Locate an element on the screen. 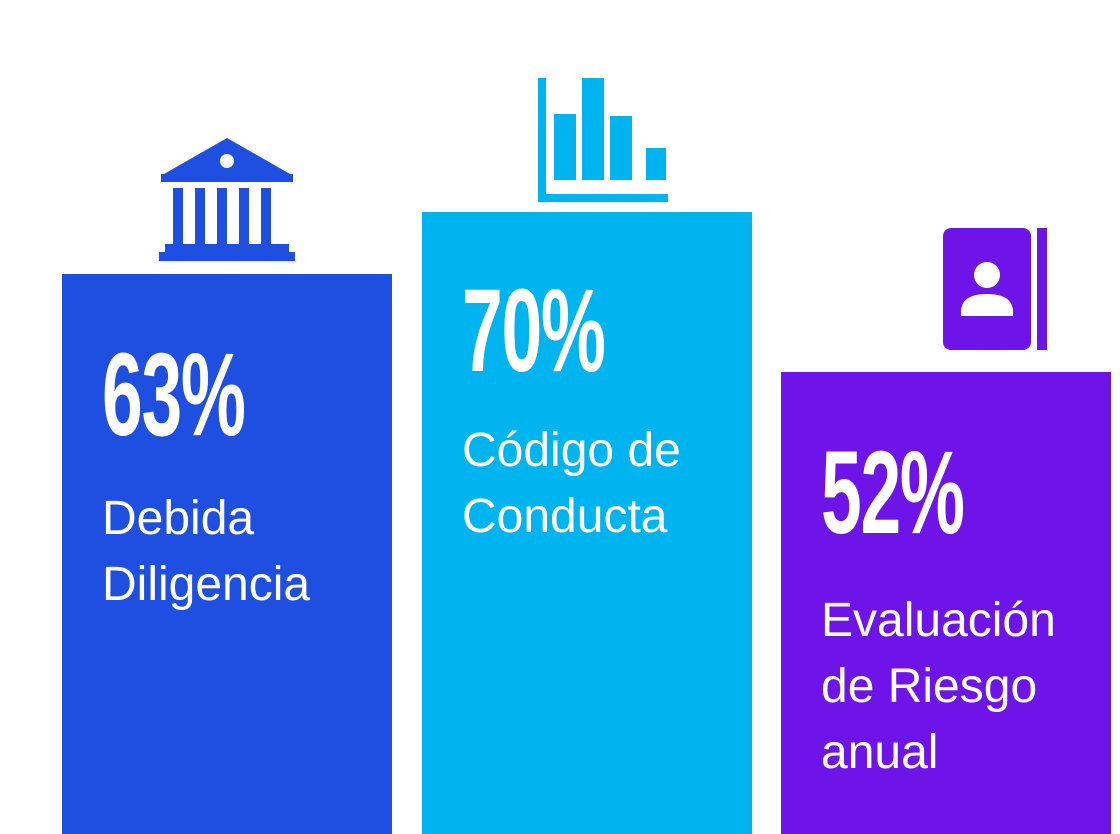 Image resolution: width=1120 pixels, height=834 pixels. bar-value-label: 52% is located at coordinates (893, 493).